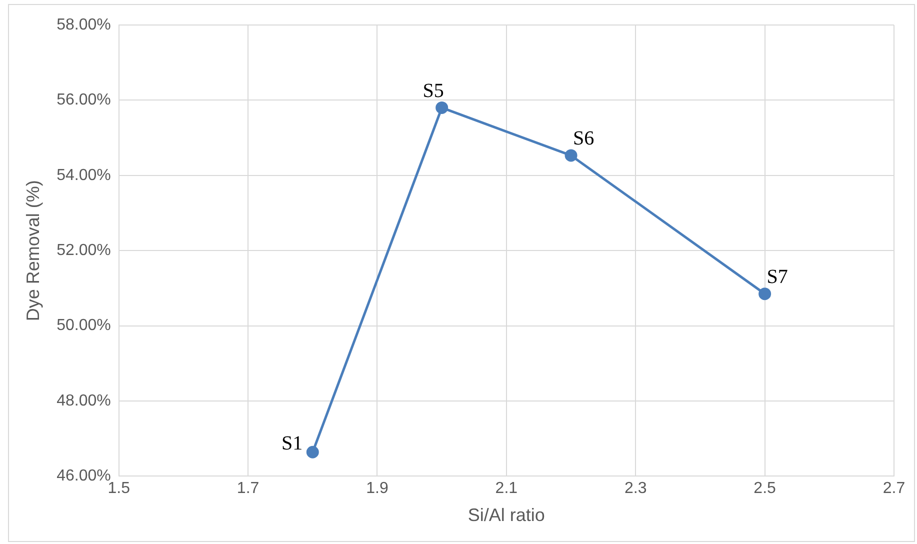 This screenshot has height=544, width=917. I want to click on x-axis-title: Si/Al ratio, so click(506, 515).